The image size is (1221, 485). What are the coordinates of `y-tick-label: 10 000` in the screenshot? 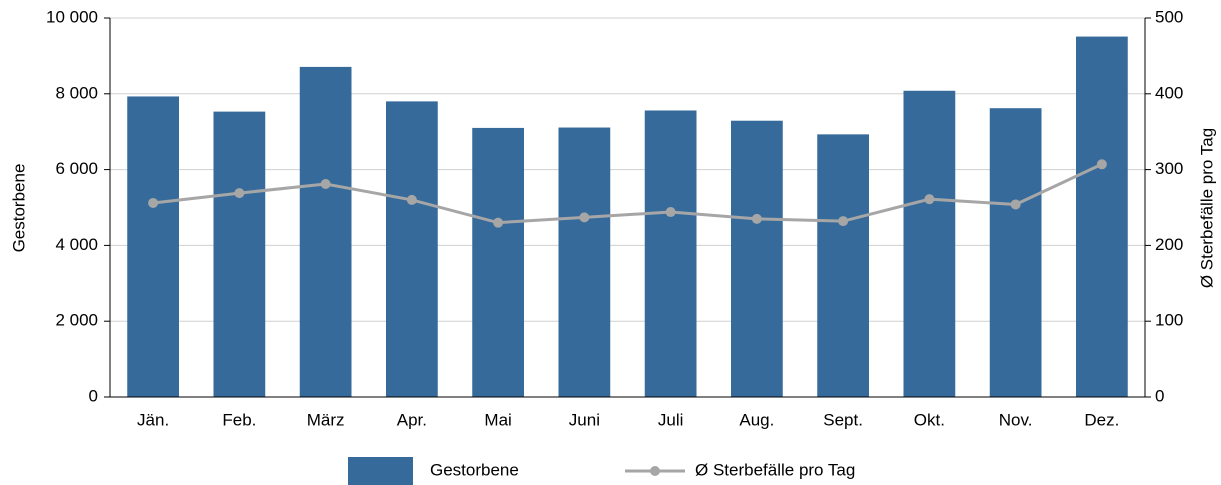 It's located at (72, 16).